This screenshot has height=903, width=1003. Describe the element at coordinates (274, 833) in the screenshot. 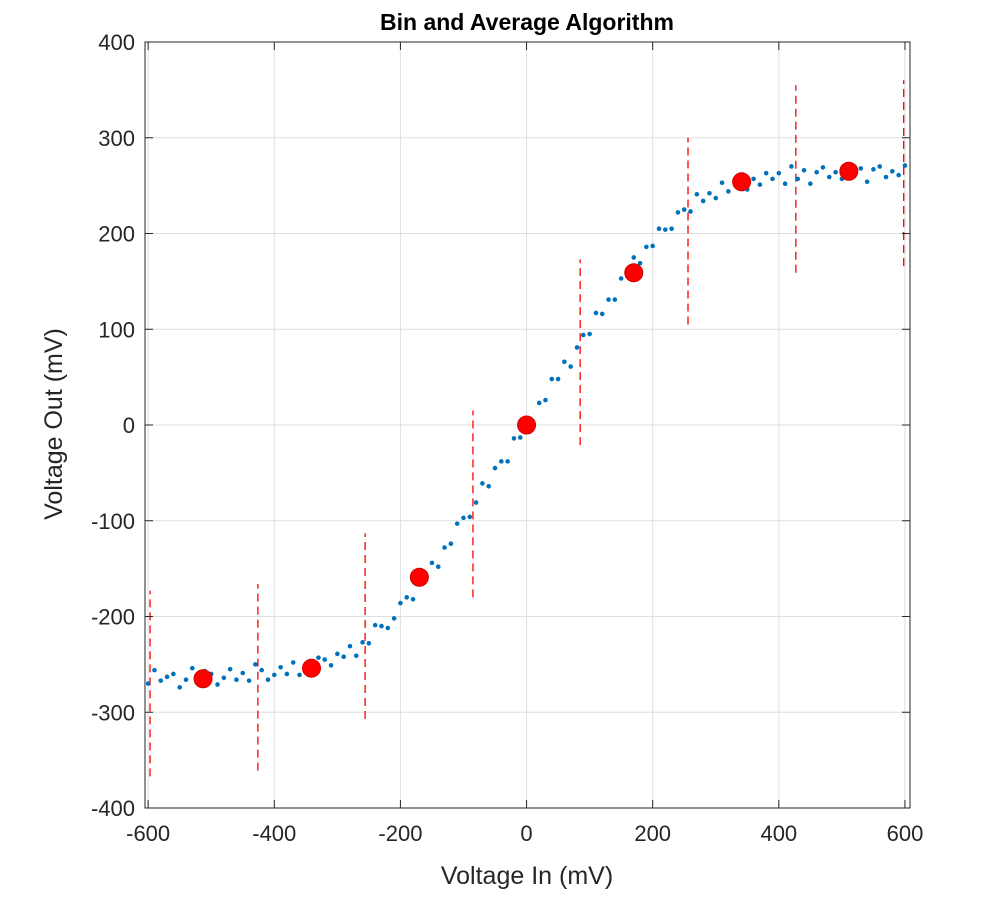

I see `x-tick-label: -400` at that location.